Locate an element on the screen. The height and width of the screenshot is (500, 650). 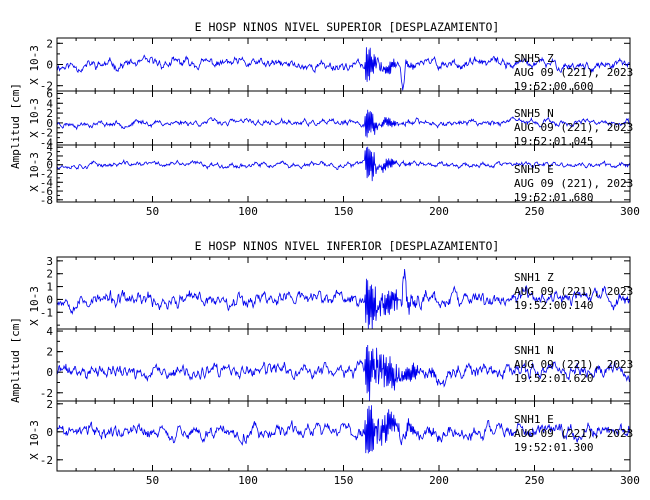
y-tick-label: 3 is located at coordinates (49, 261).